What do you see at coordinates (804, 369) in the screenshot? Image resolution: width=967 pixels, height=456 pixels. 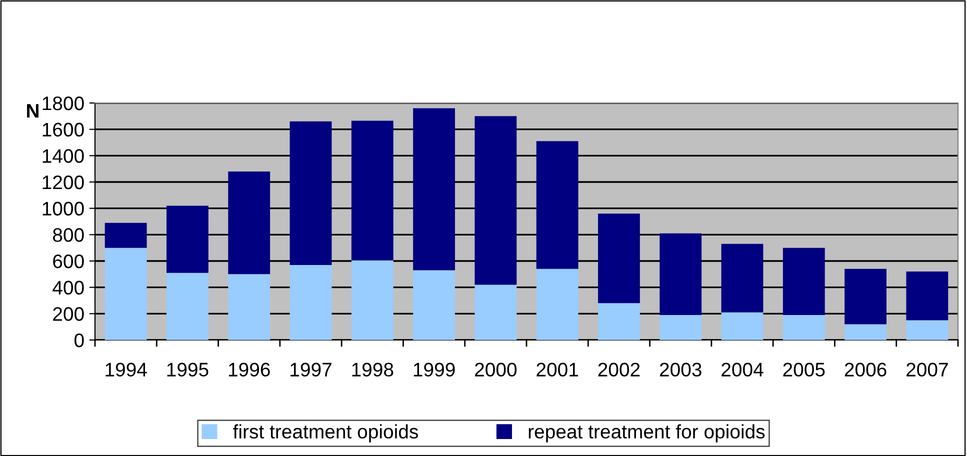 I see `x-tick-label: 2005` at bounding box center [804, 369].